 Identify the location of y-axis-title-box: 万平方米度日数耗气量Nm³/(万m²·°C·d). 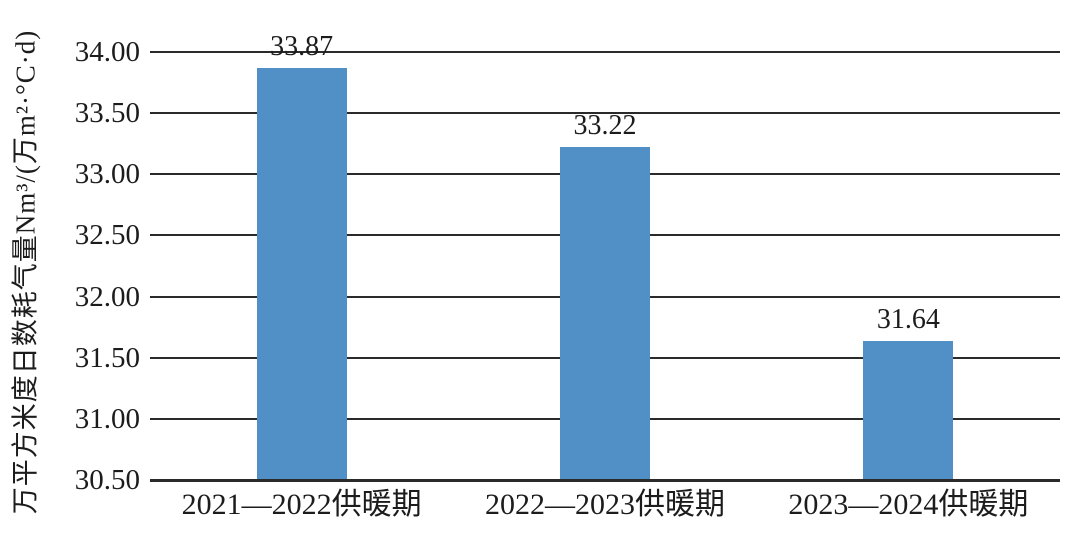
(23, 271).